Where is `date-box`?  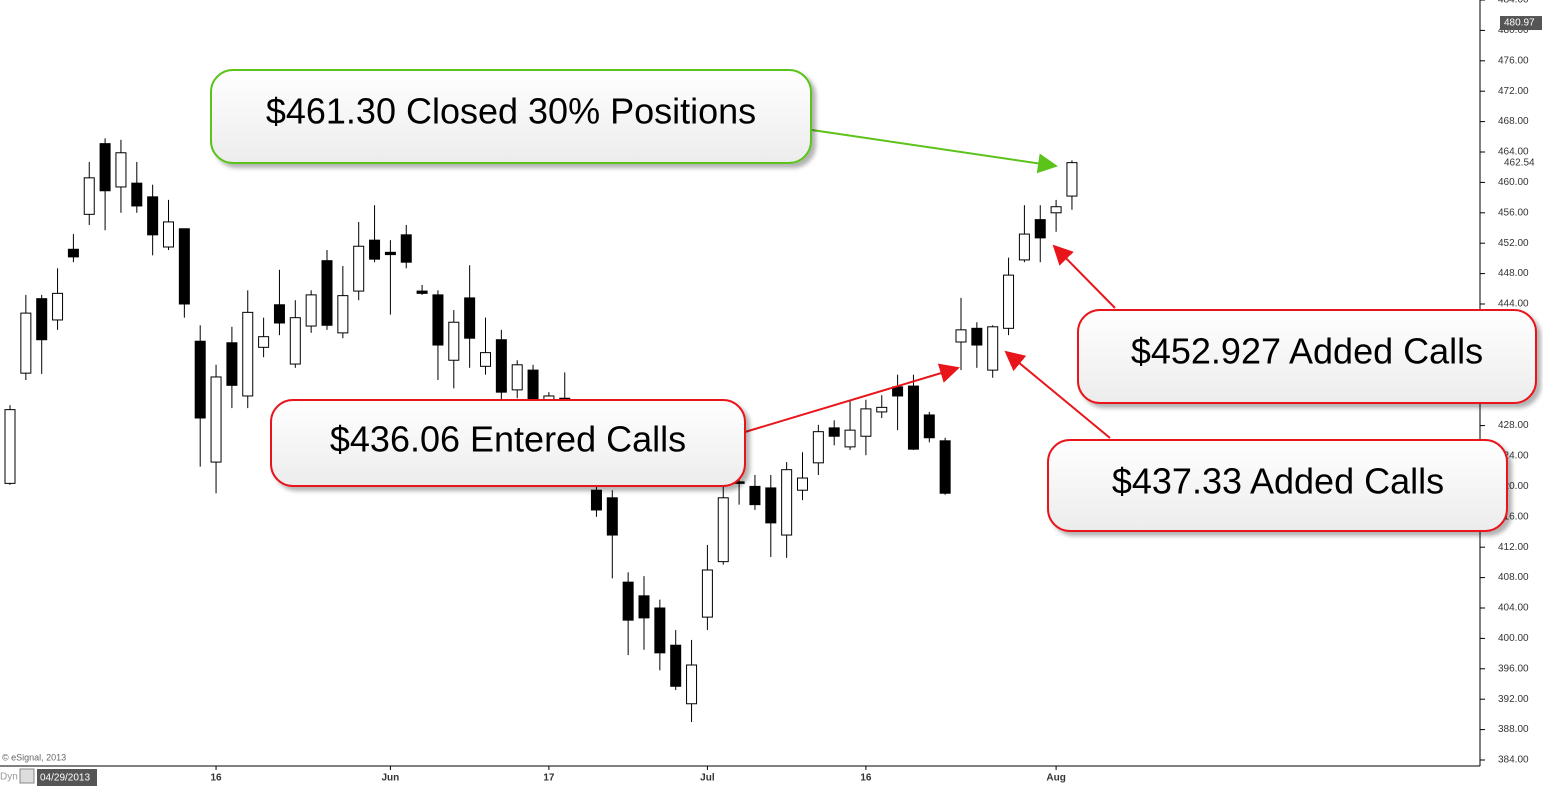 date-box is located at coordinates (67, 777).